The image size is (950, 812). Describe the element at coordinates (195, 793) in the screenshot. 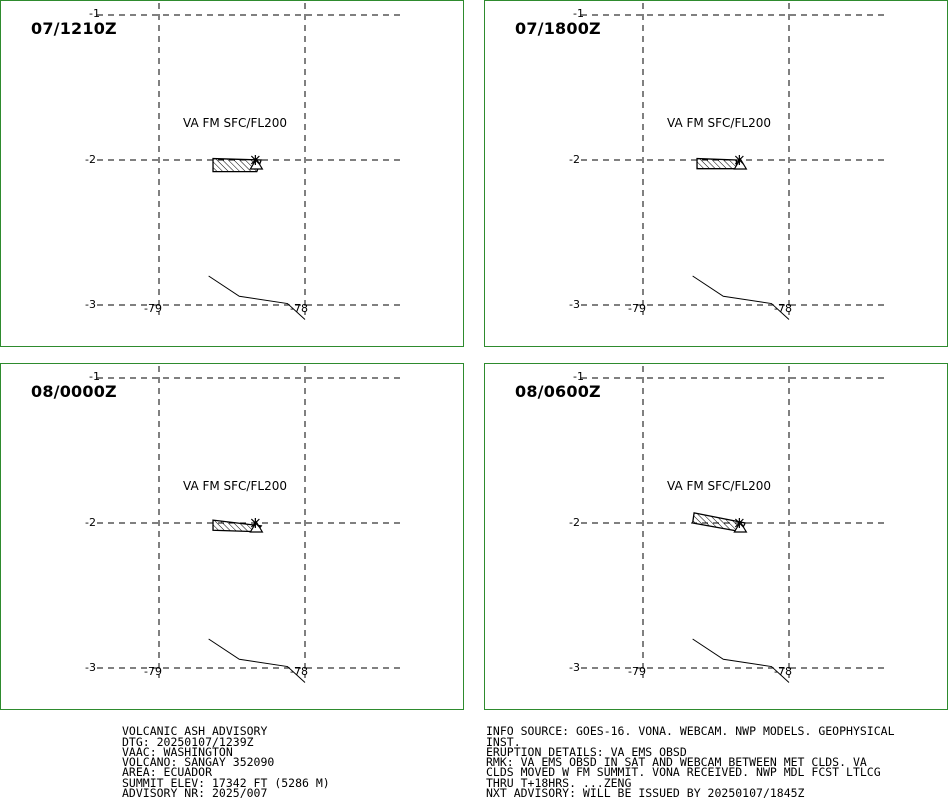

I see `advisory-line: ADVISORY NR: 2025/007` at that location.